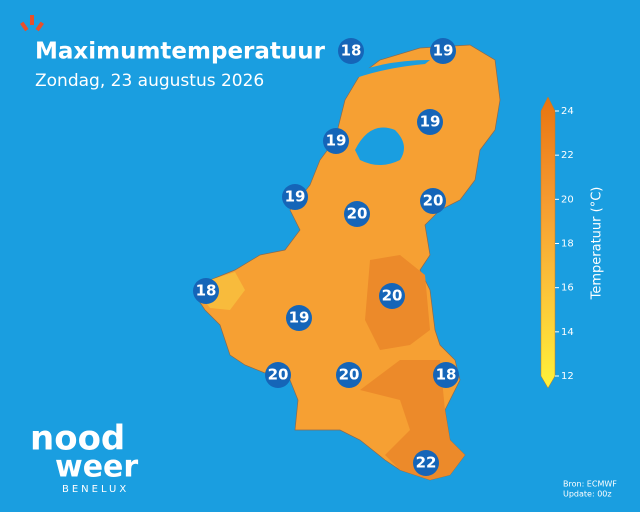 The height and width of the screenshot is (516, 640). I want to click on logo-mark, so click(32, 23).